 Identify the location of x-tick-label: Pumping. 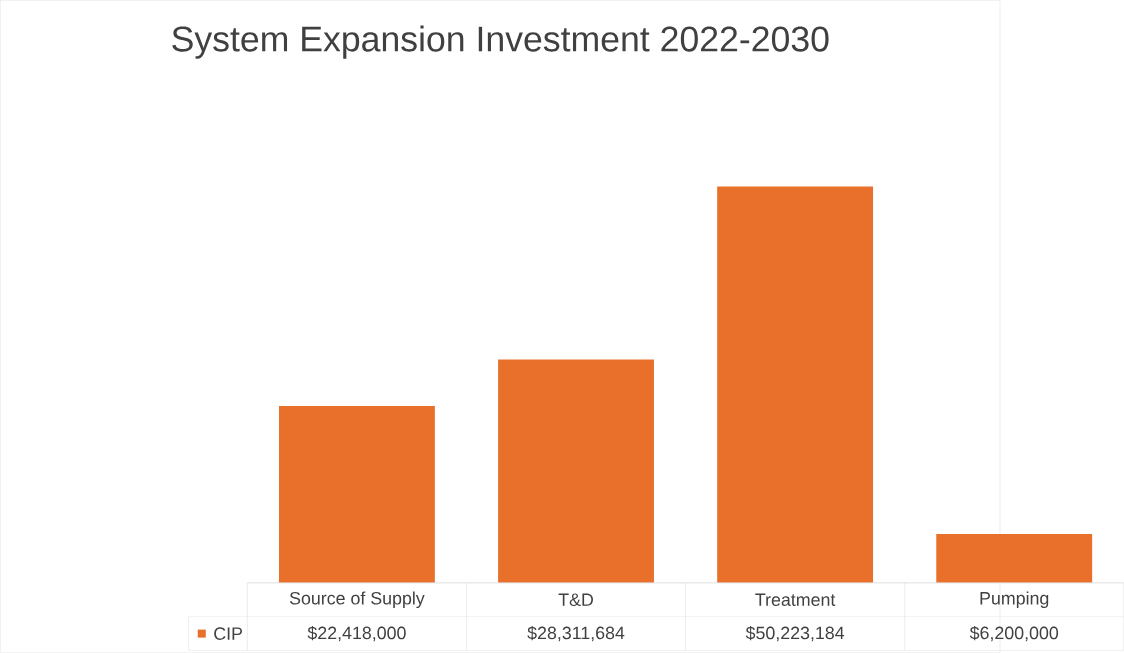
(1014, 600).